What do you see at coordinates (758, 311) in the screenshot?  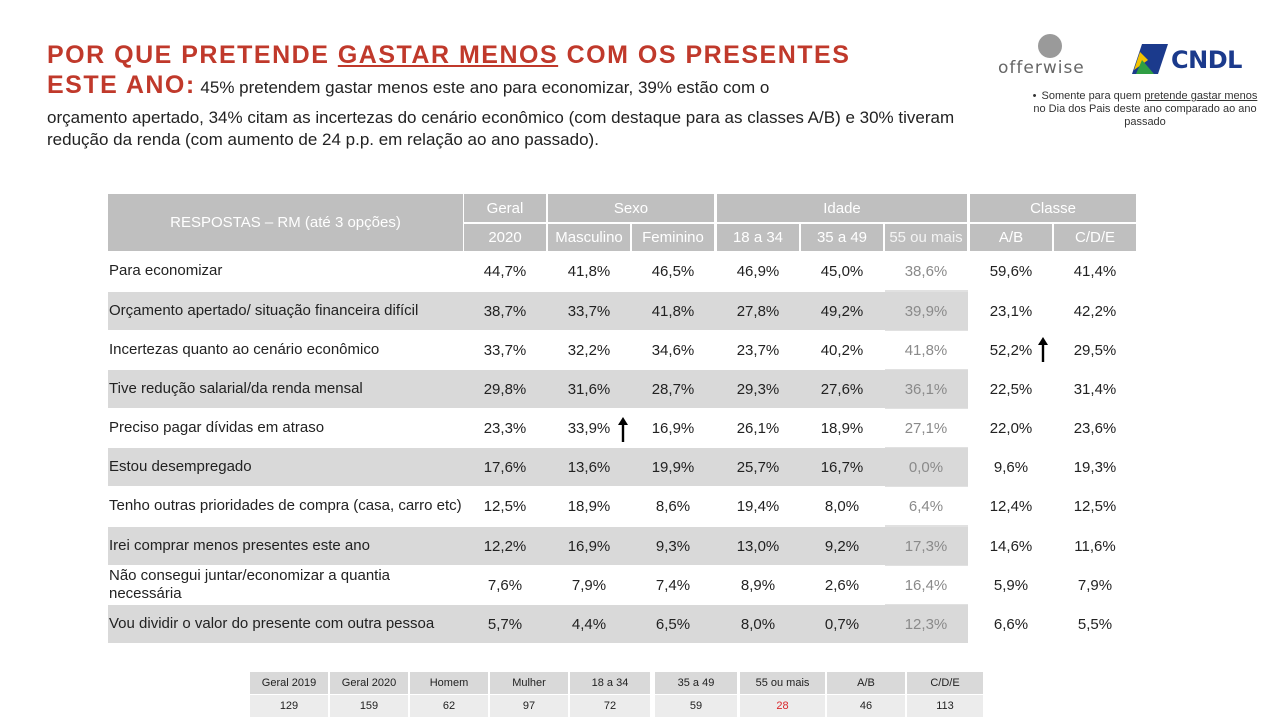 I see `table-cell: 27,8%` at bounding box center [758, 311].